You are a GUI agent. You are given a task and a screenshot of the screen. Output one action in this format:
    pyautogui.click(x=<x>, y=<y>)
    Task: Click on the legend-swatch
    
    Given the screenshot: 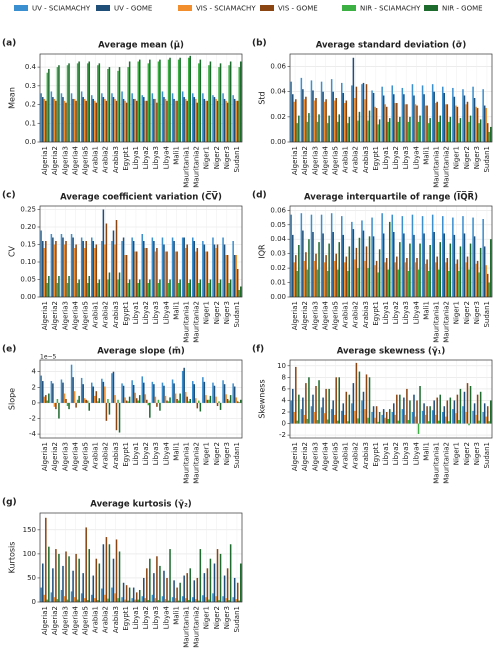 What is the action you would take?
    pyautogui.click(x=21, y=8)
    